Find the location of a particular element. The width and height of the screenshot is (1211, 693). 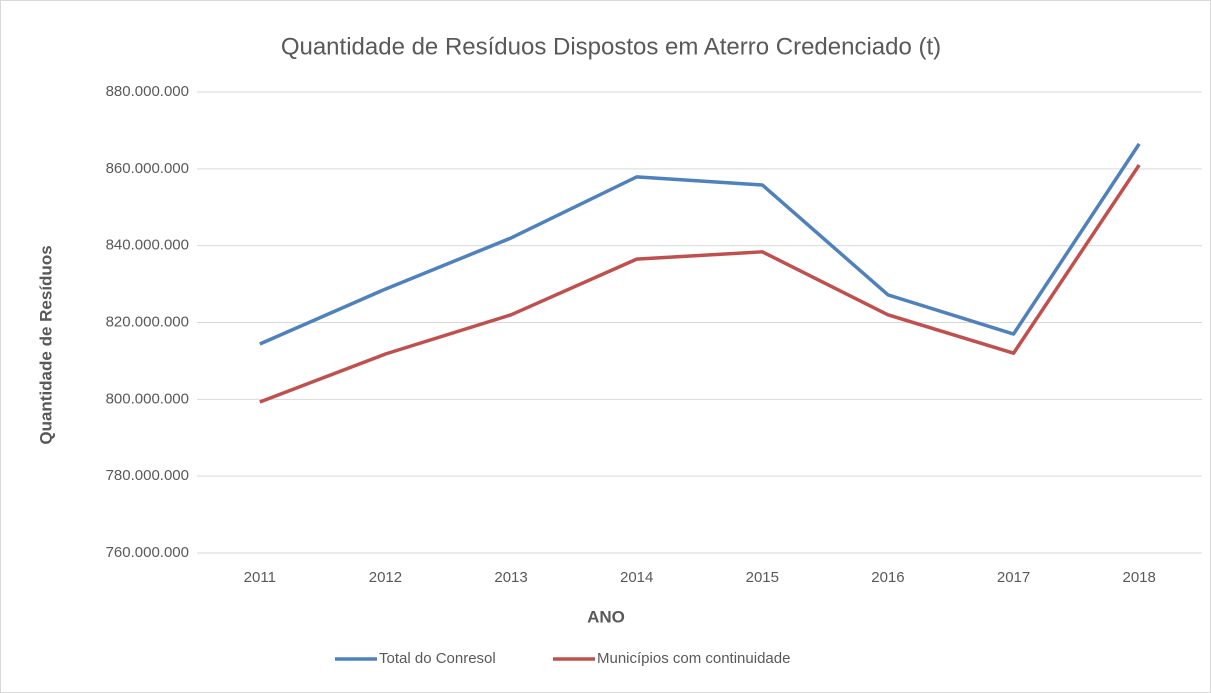

y-tick-label: 860.000.000 is located at coordinates (147, 168).